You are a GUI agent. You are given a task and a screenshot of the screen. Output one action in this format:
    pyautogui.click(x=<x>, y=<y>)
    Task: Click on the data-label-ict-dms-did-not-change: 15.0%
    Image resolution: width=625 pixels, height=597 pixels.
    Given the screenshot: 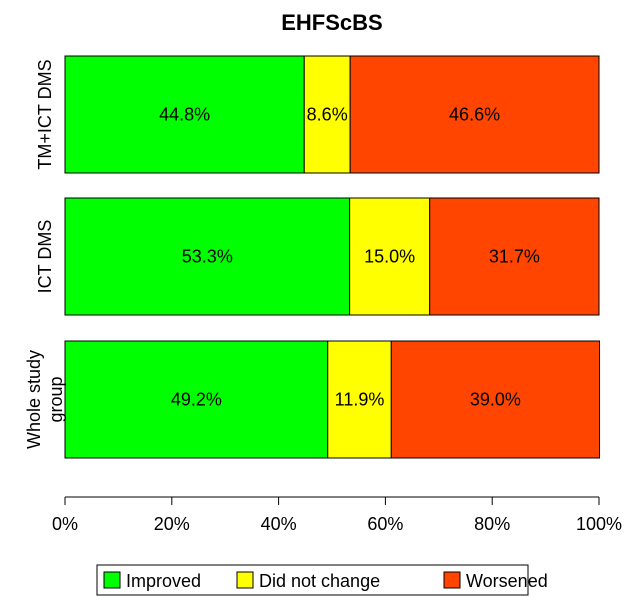 What is the action you would take?
    pyautogui.click(x=389, y=257)
    